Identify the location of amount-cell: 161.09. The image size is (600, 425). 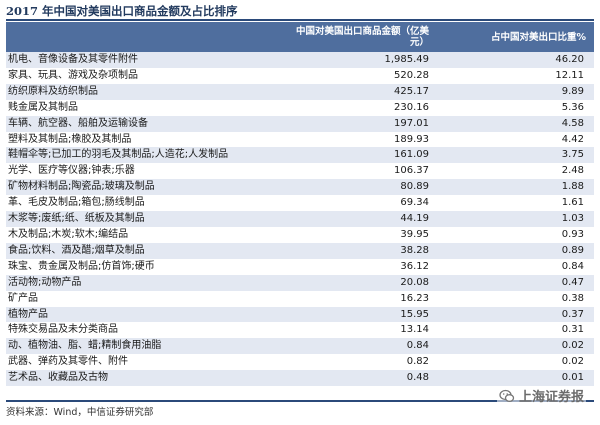
(370, 155).